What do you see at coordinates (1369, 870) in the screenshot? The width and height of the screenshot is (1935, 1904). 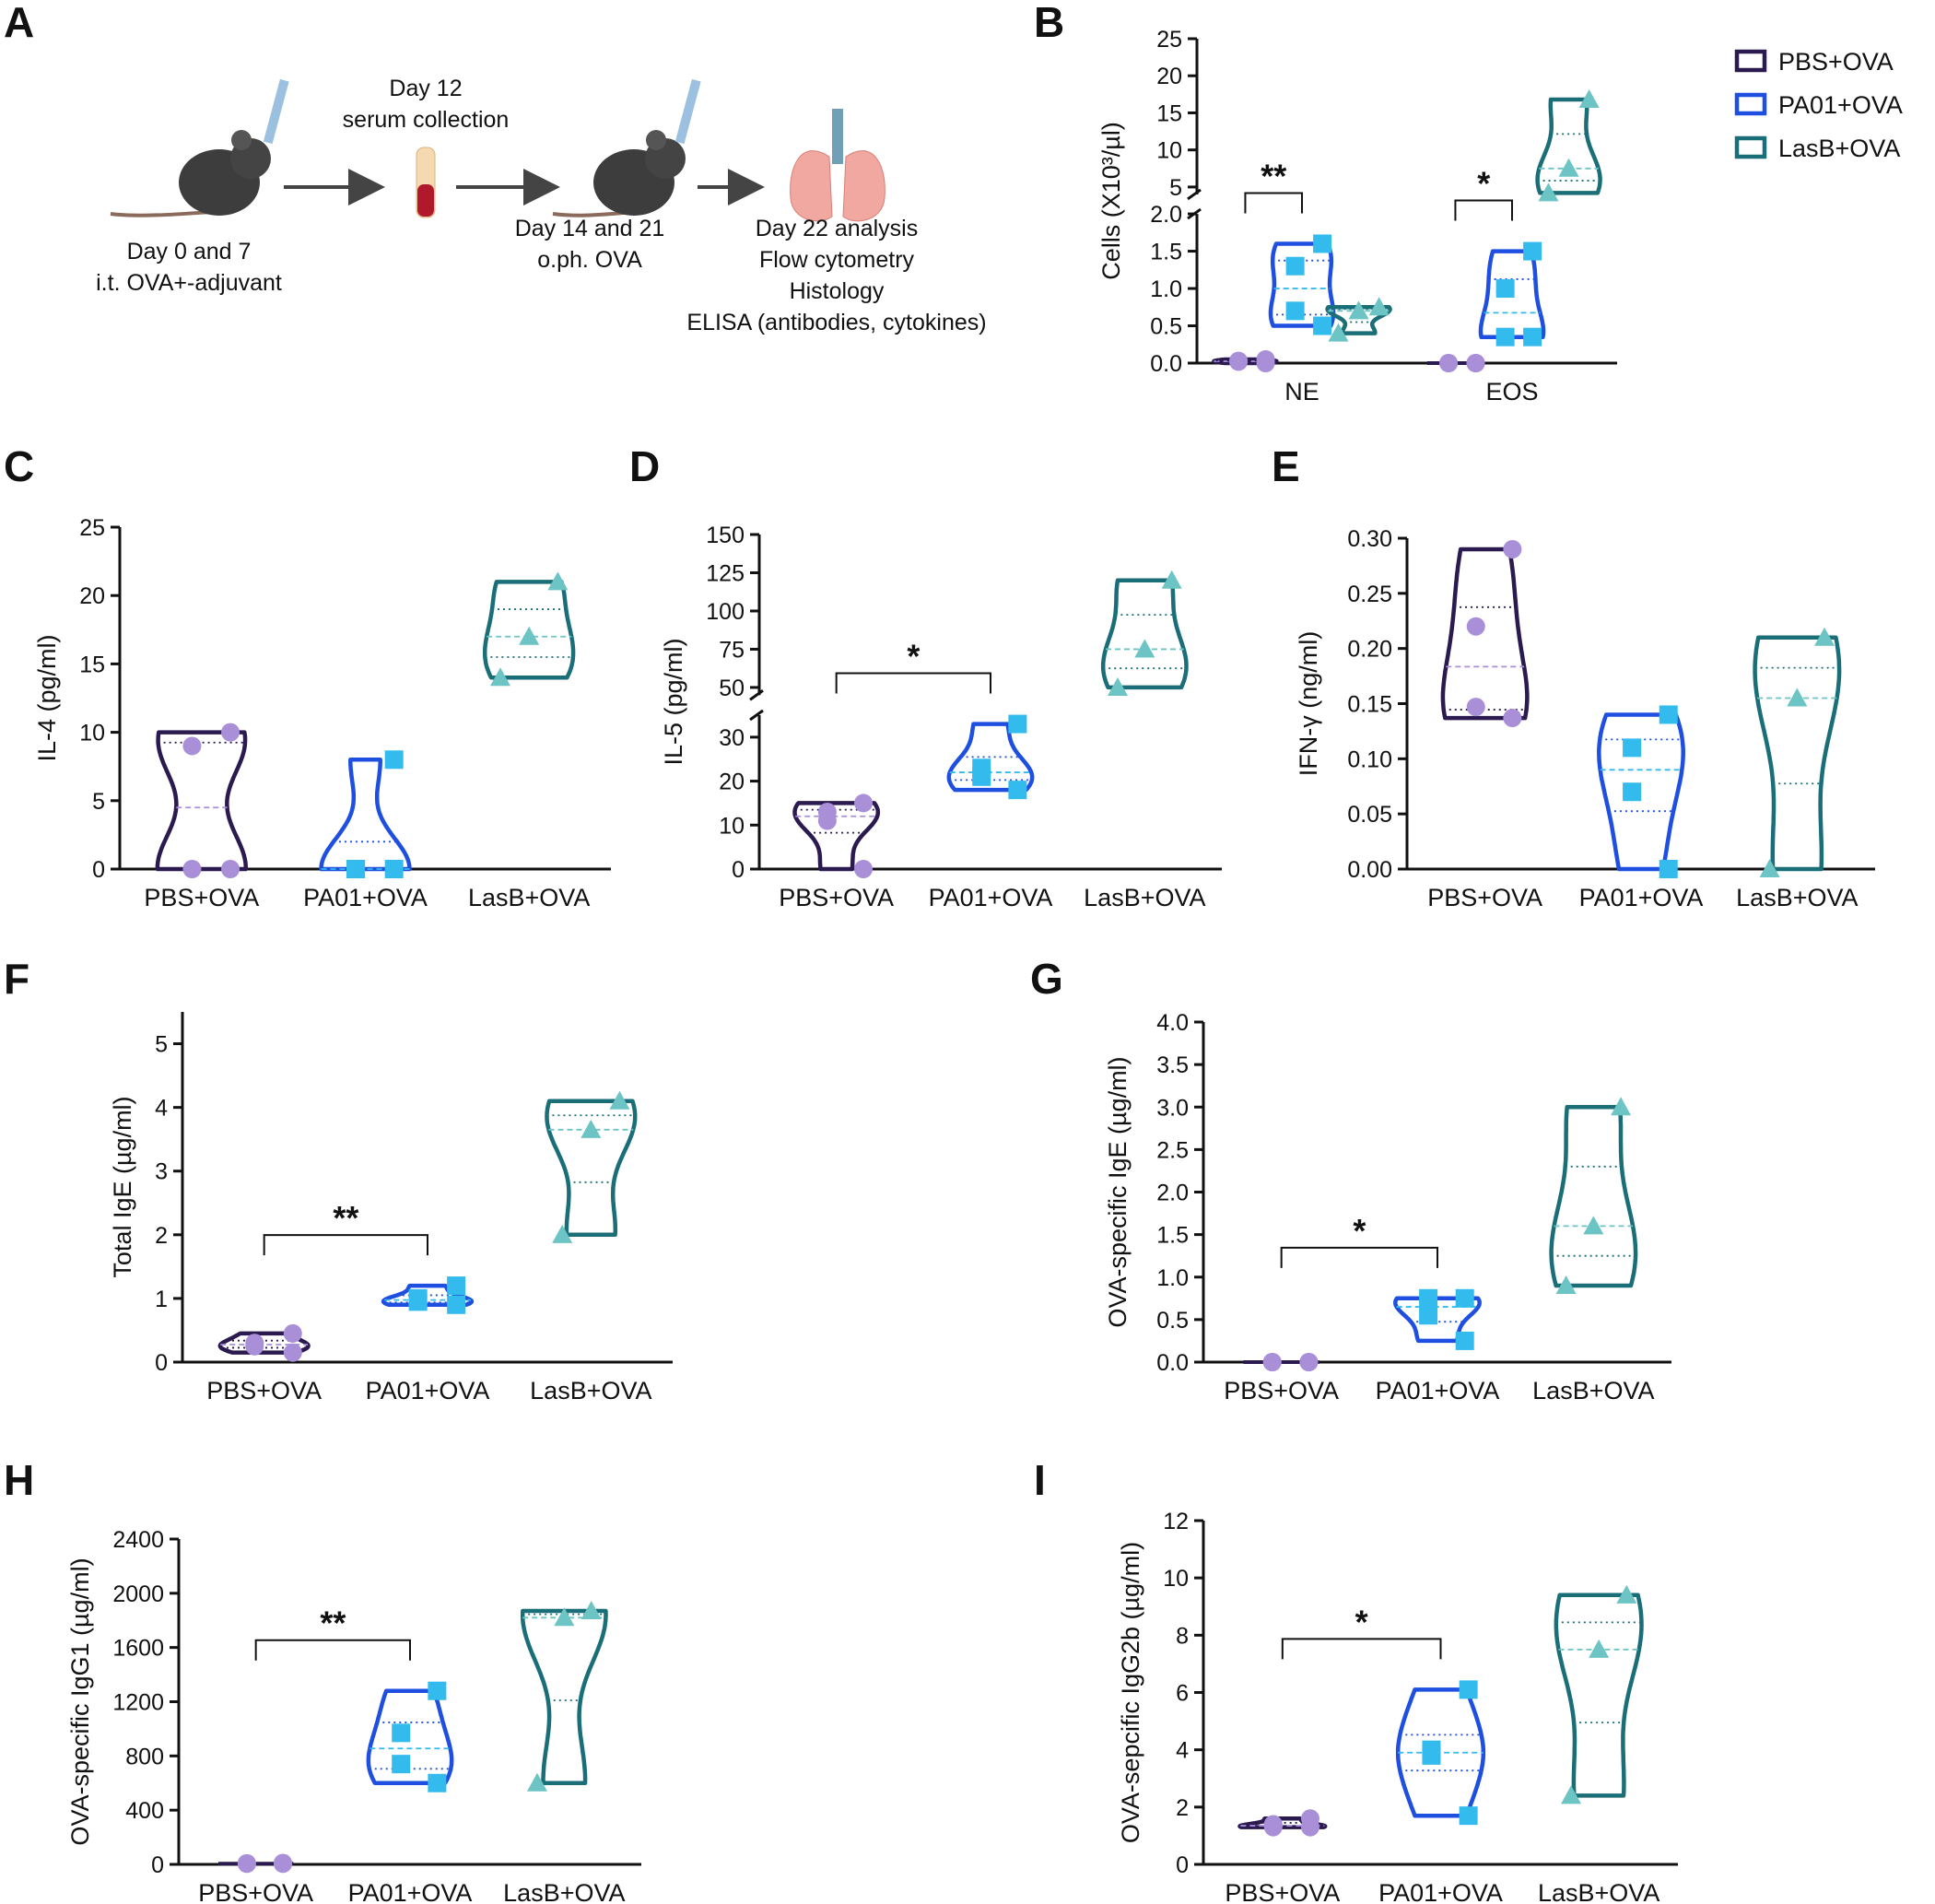 I see `y-tick-label: 0.00` at bounding box center [1369, 870].